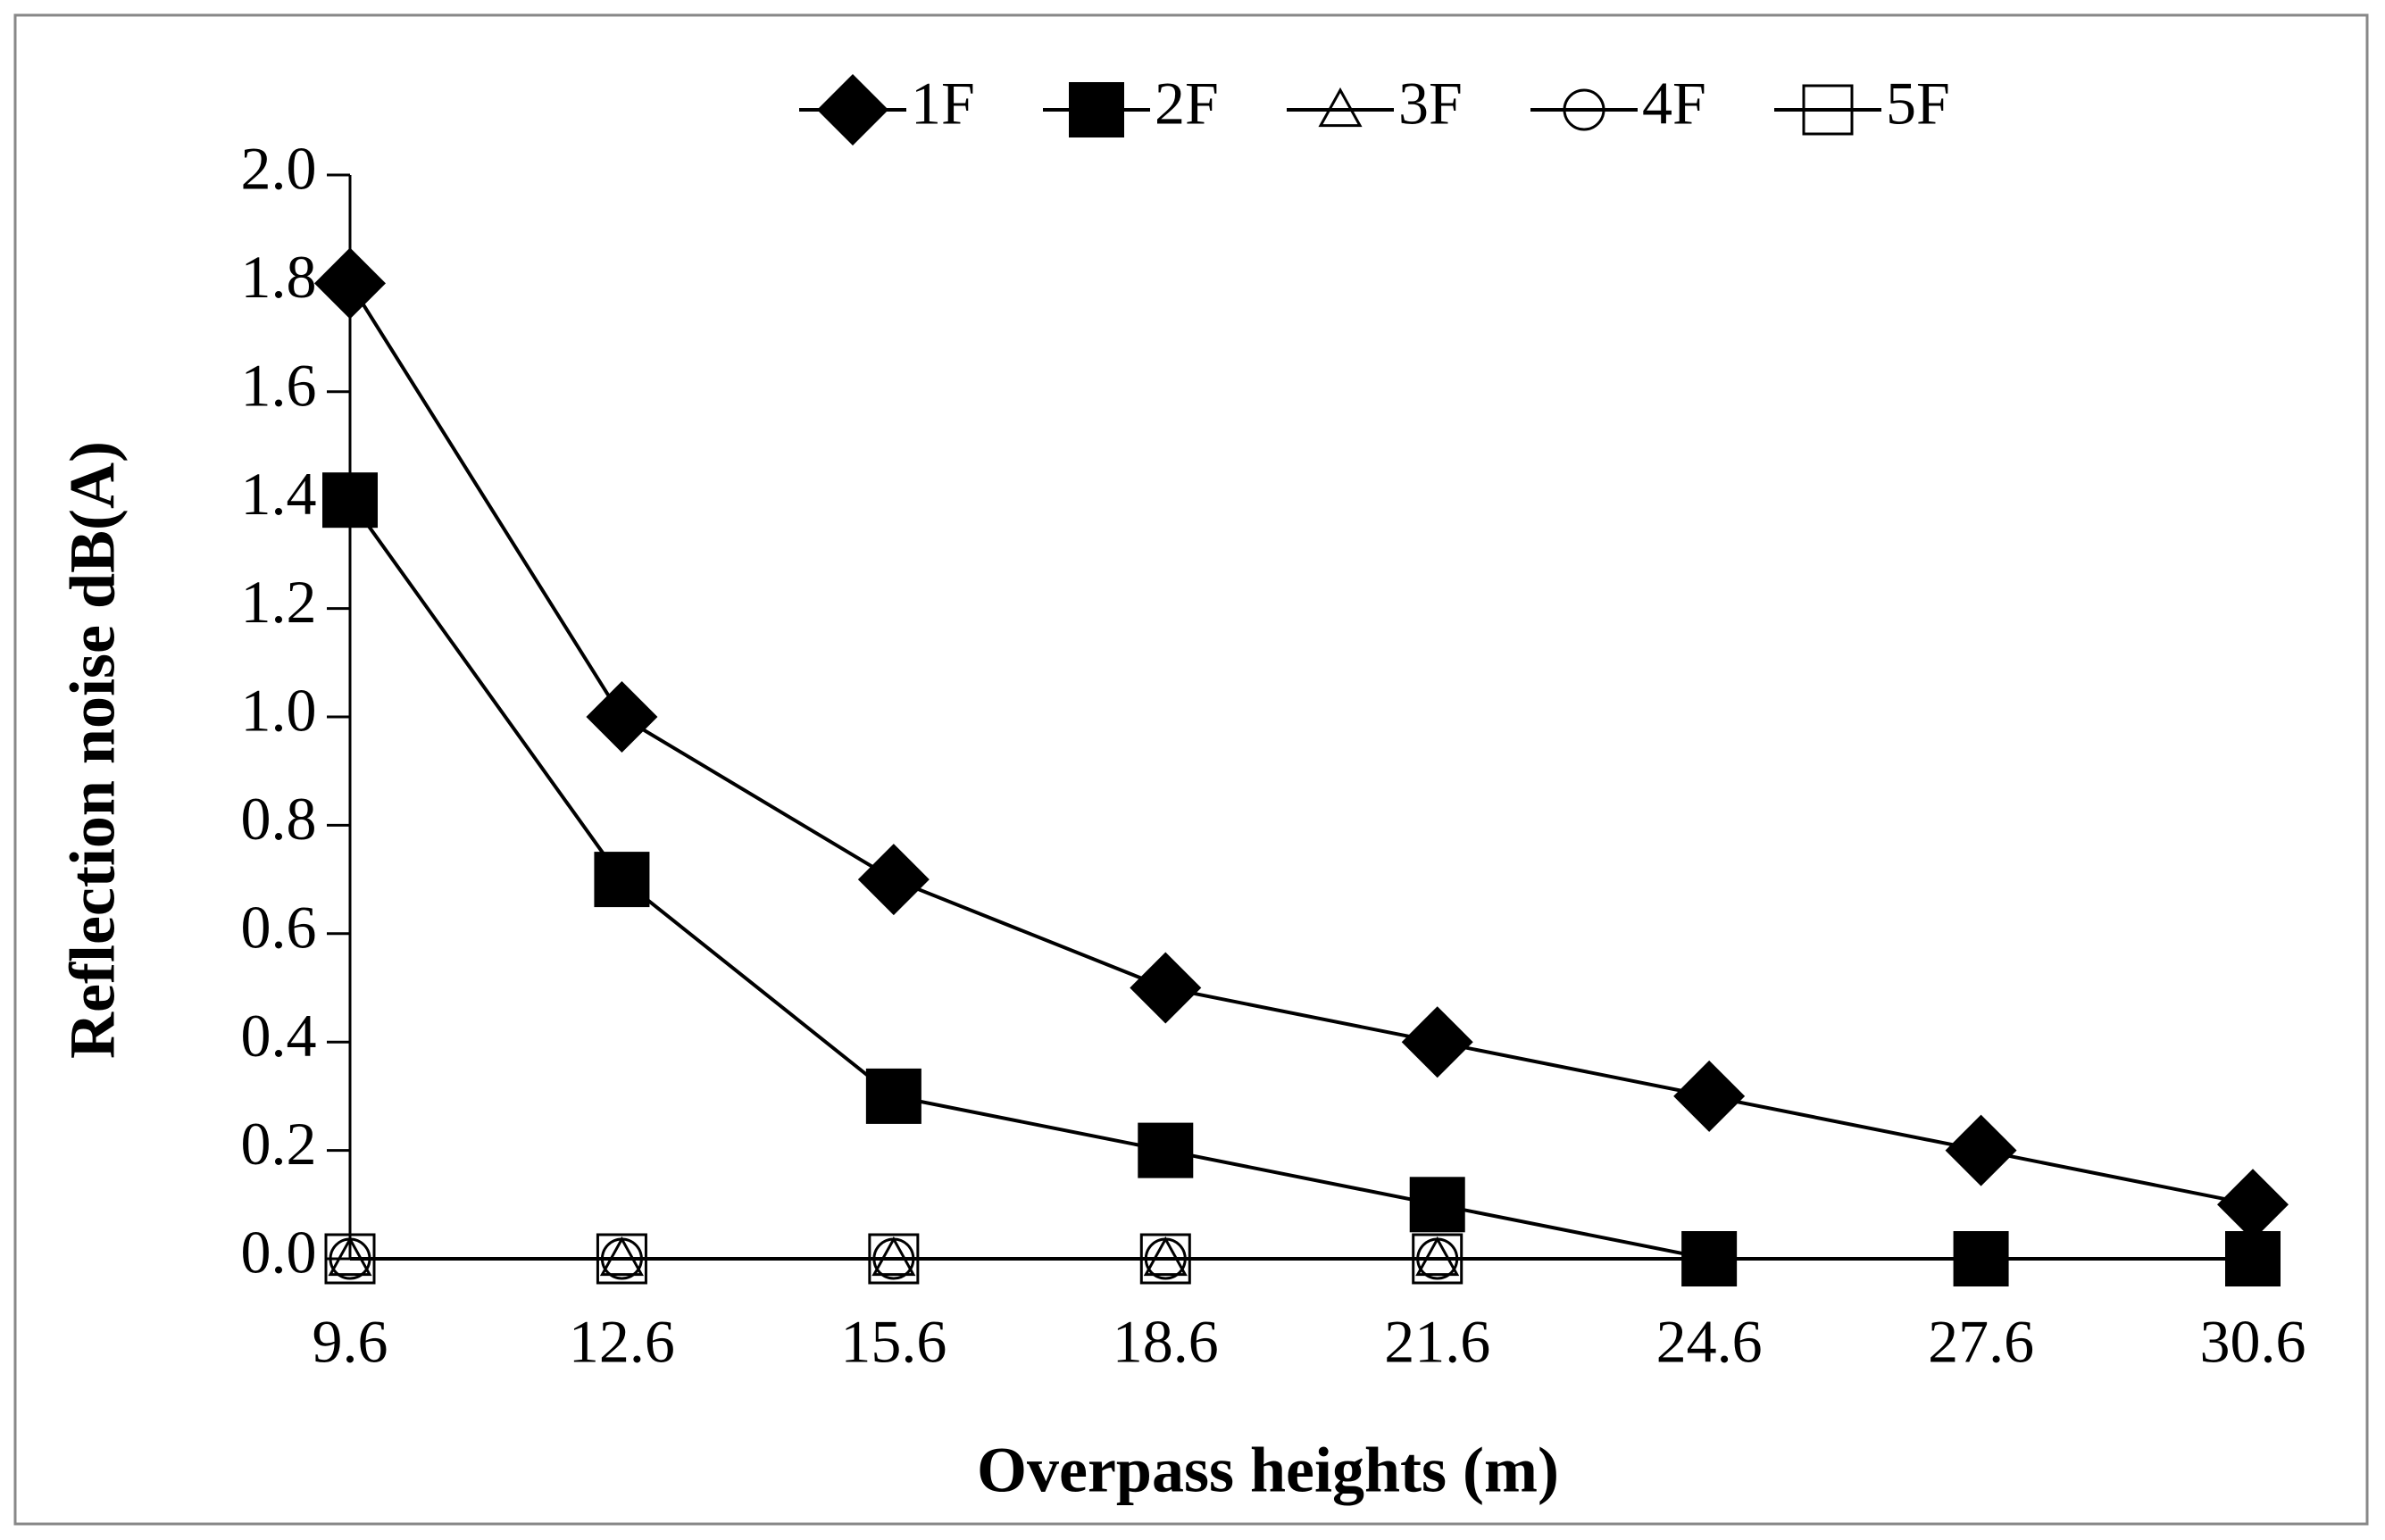  Describe the element at coordinates (279, 602) in the screenshot. I see `y-tick-label: 1.2` at that location.